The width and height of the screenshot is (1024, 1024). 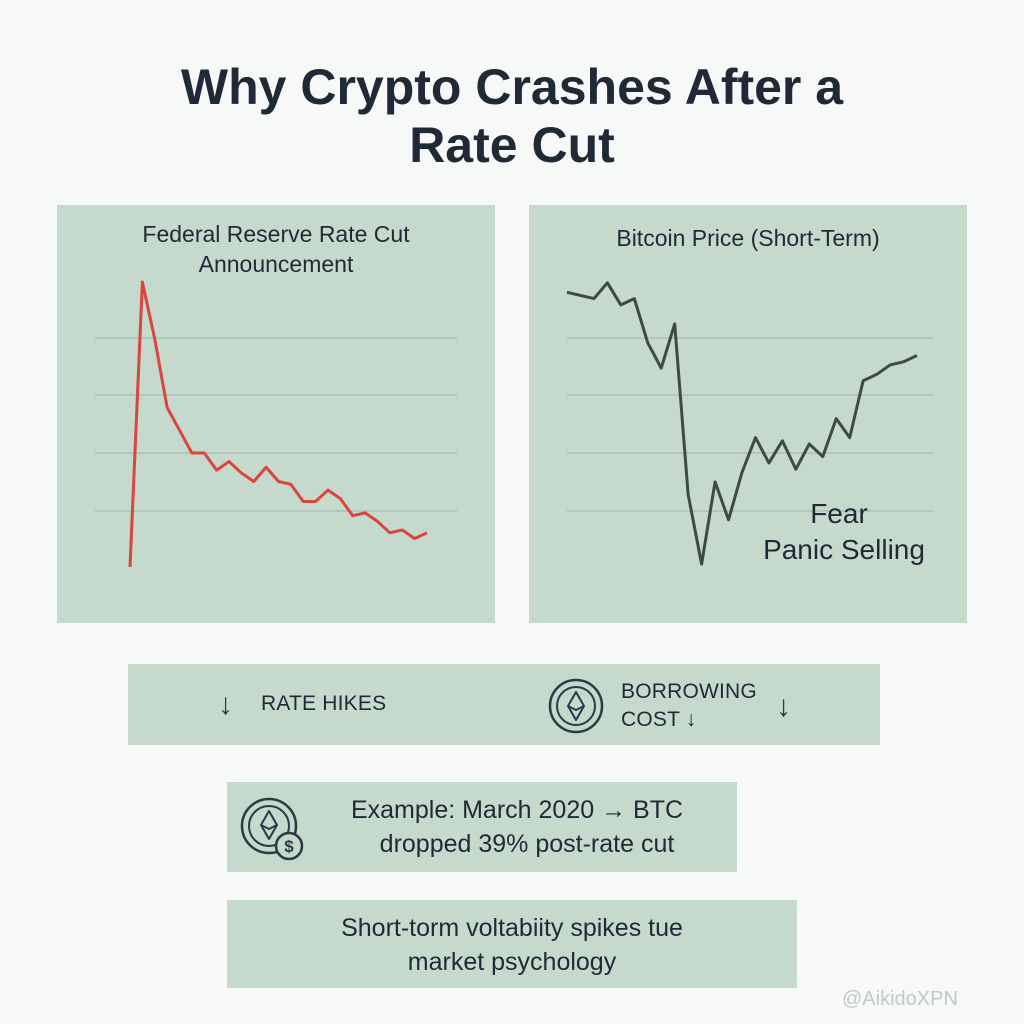 I want to click on annotation-fear: Fear, so click(x=839, y=513).